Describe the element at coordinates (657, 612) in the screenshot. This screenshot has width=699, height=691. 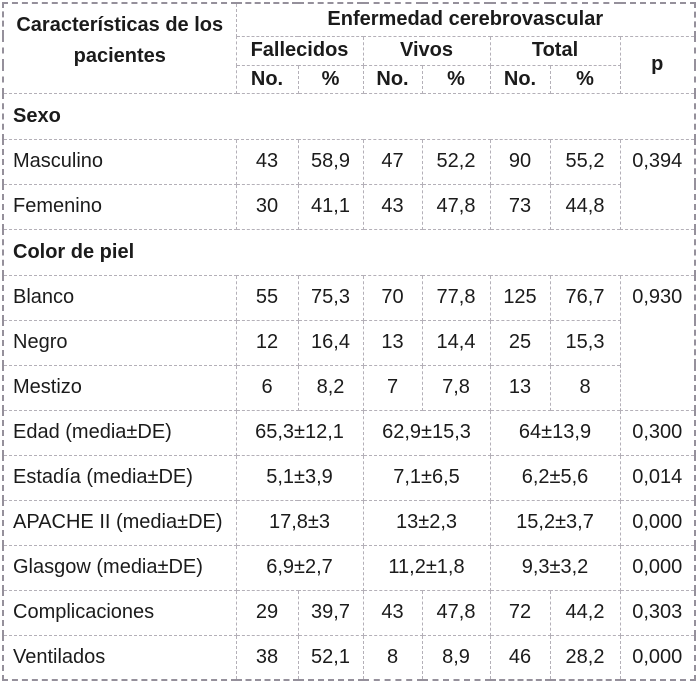
I see `cell-p-value: 0,303` at that location.